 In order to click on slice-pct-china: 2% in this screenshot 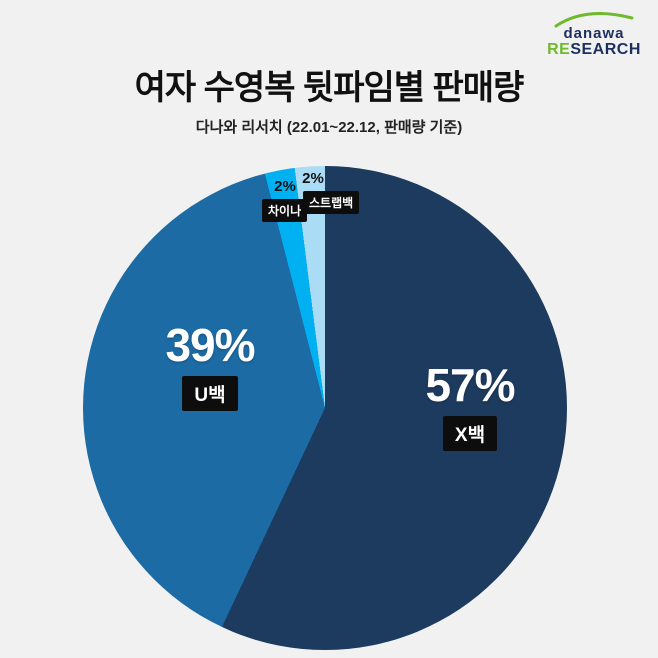, I will do `click(285, 186)`.